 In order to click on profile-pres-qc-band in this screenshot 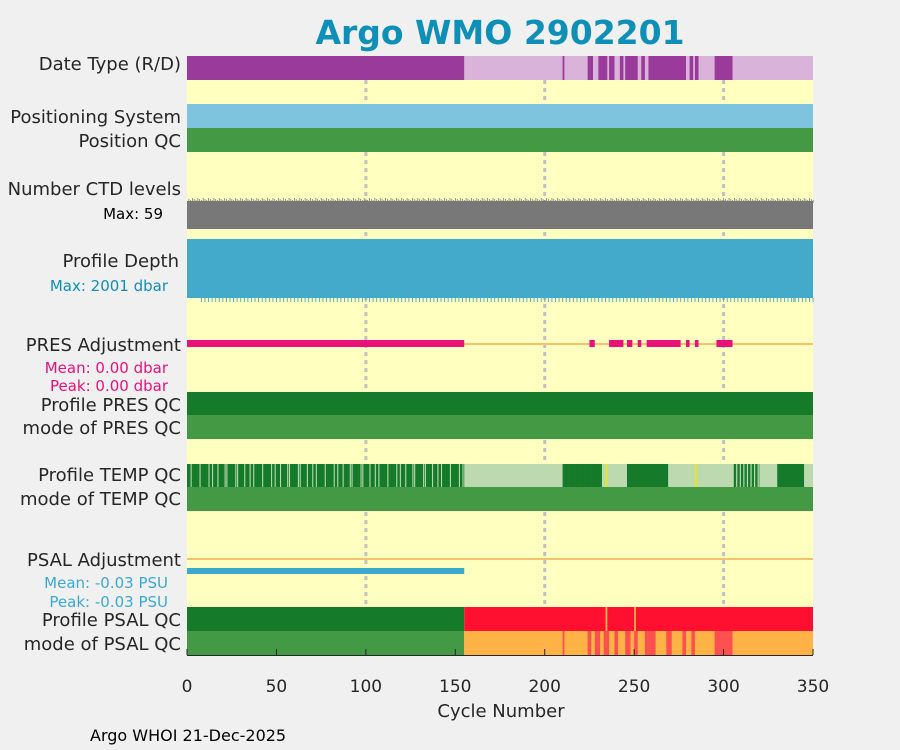, I will do `click(500, 403)`.